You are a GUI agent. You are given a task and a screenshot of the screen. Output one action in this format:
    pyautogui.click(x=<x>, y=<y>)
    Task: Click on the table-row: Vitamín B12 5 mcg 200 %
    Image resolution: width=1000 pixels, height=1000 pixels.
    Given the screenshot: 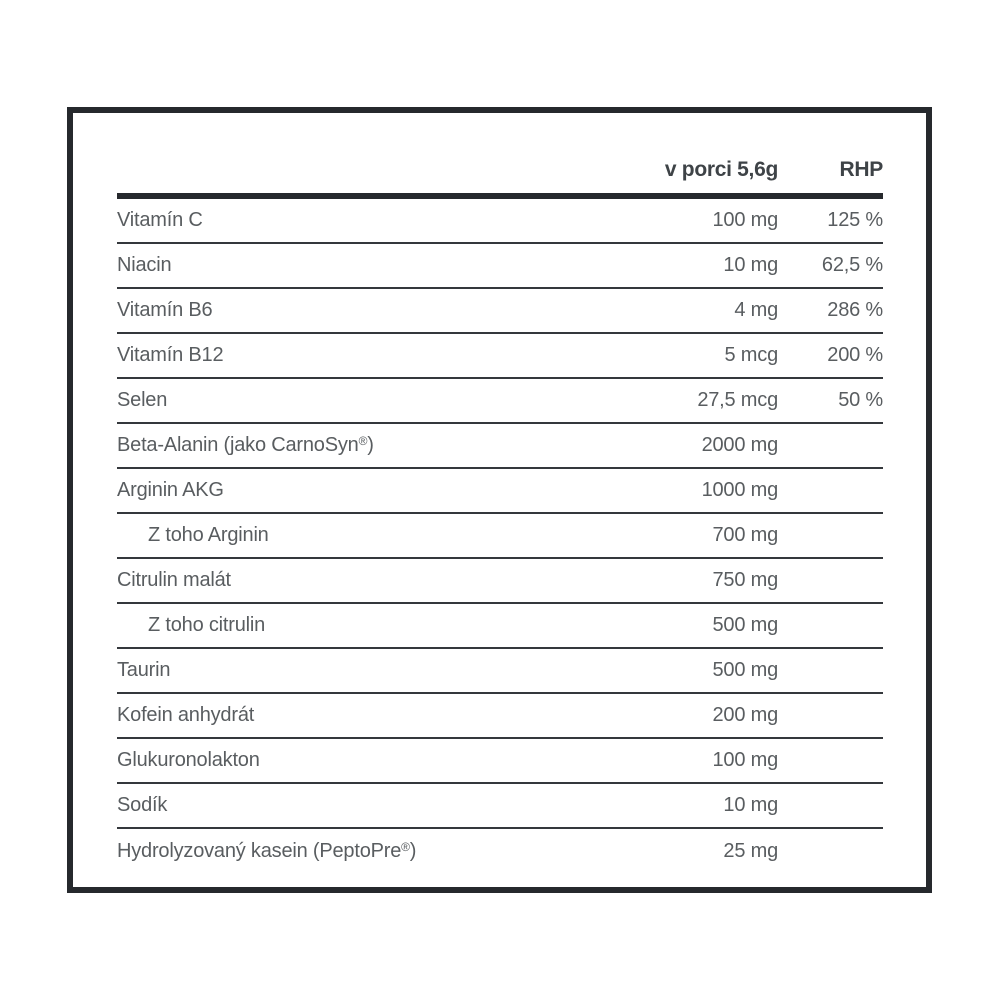 What is the action you would take?
    pyautogui.click(x=500, y=356)
    